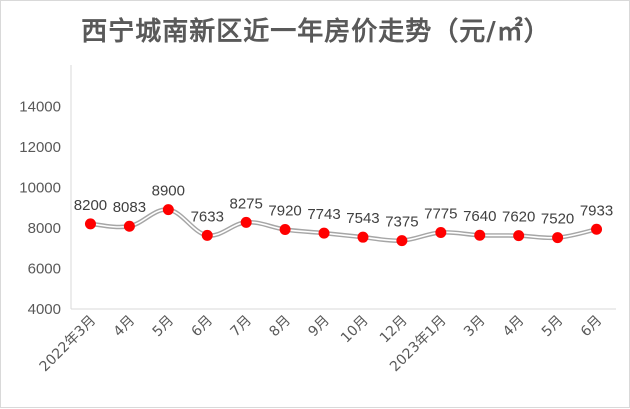  I want to click on data-label: 7933, so click(596, 210).